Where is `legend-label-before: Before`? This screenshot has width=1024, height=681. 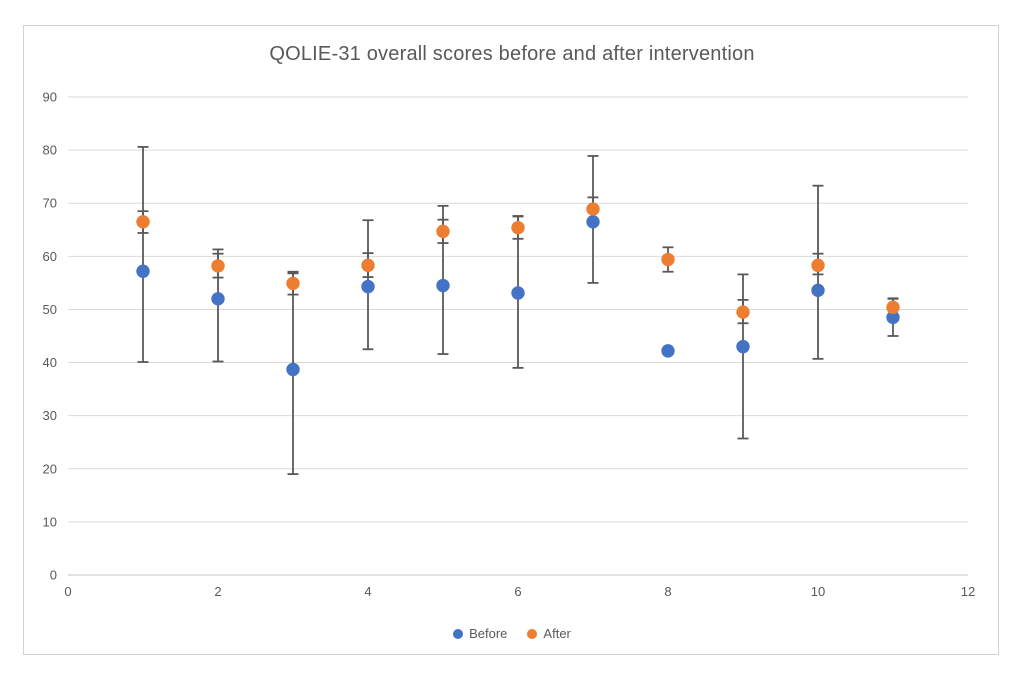
legend-label-before: Before is located at coordinates (488, 633).